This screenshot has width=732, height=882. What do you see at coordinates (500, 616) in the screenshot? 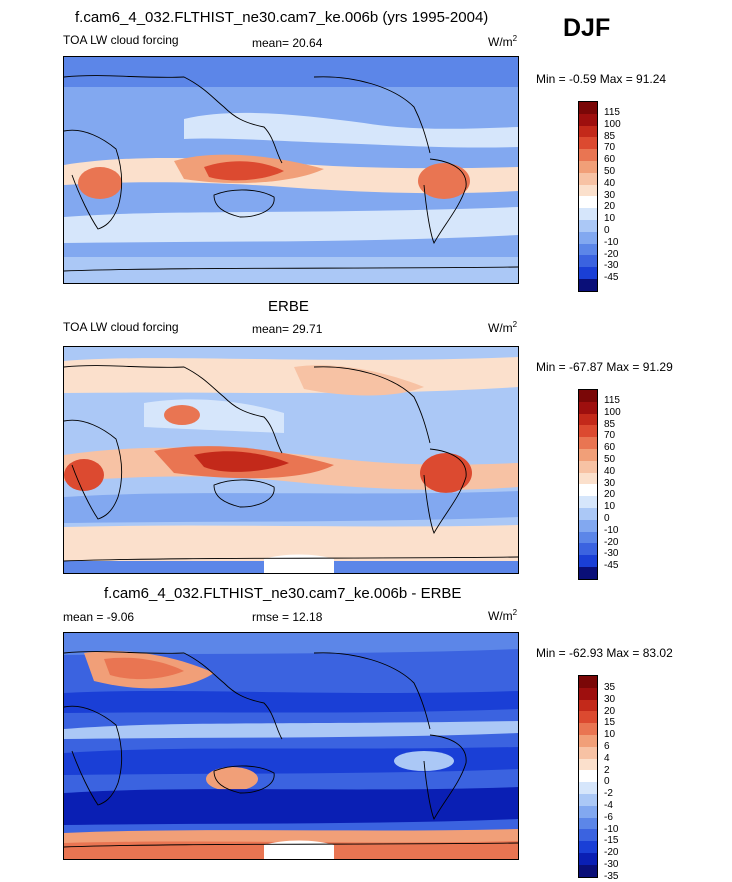
I see `panel3-units-base: W/m` at bounding box center [500, 616].